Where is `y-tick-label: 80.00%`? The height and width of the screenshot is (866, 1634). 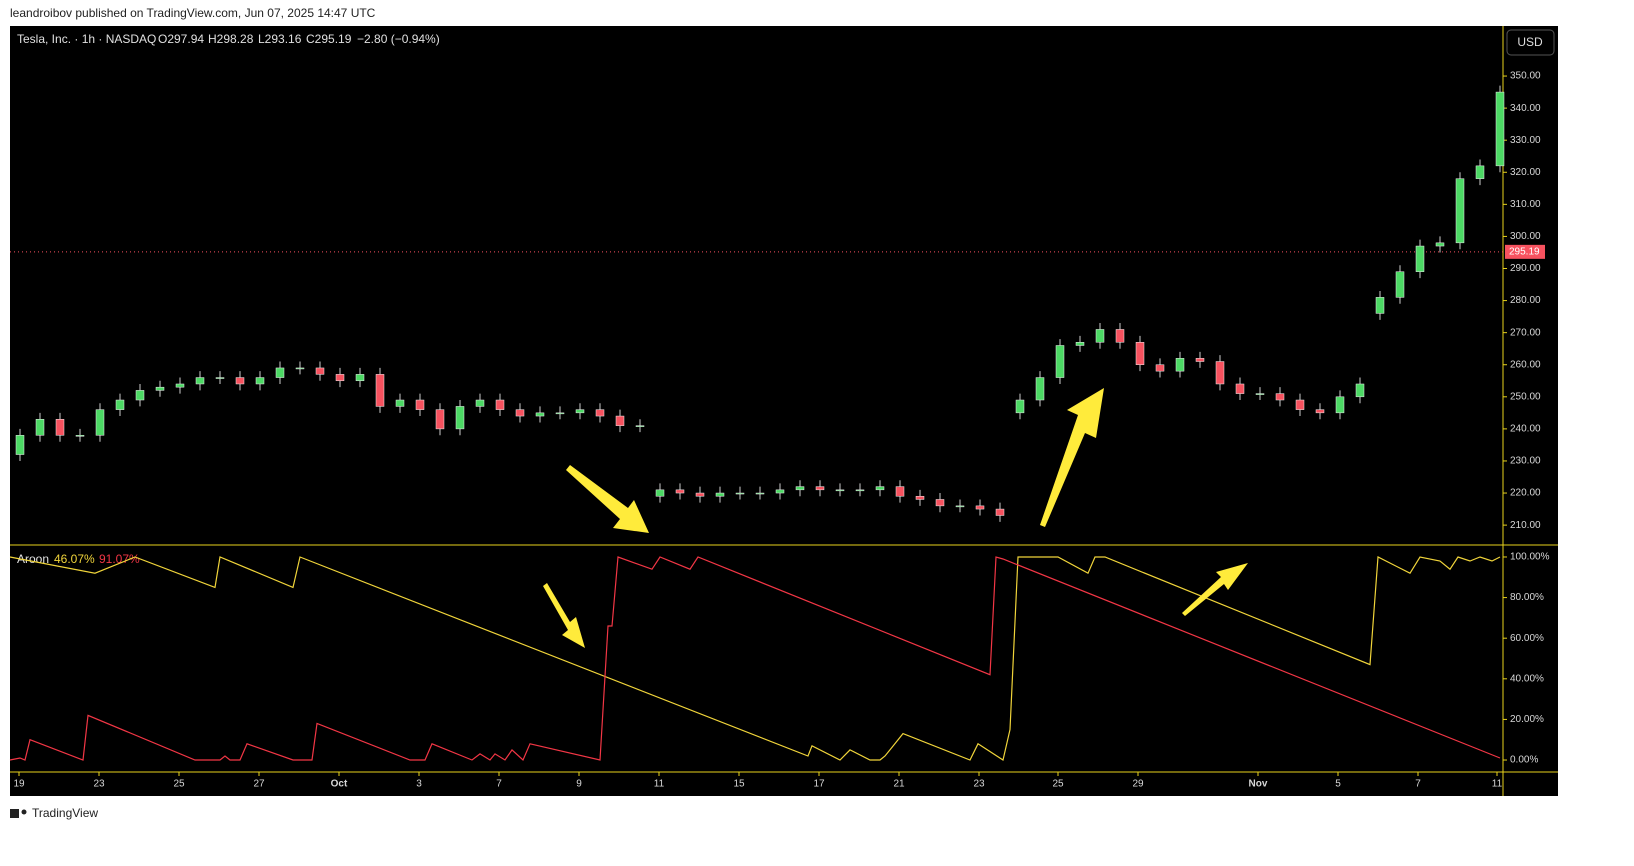
y-tick-label: 80.00% is located at coordinates (1527, 597).